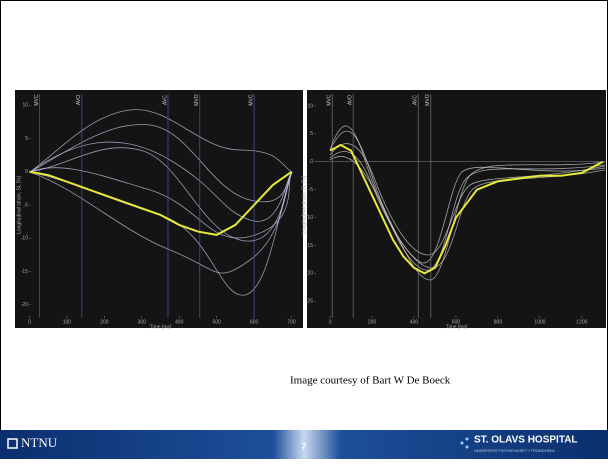 This screenshot has height=464, width=608. I want to click on y-tick-label: -25, so click(309, 302).